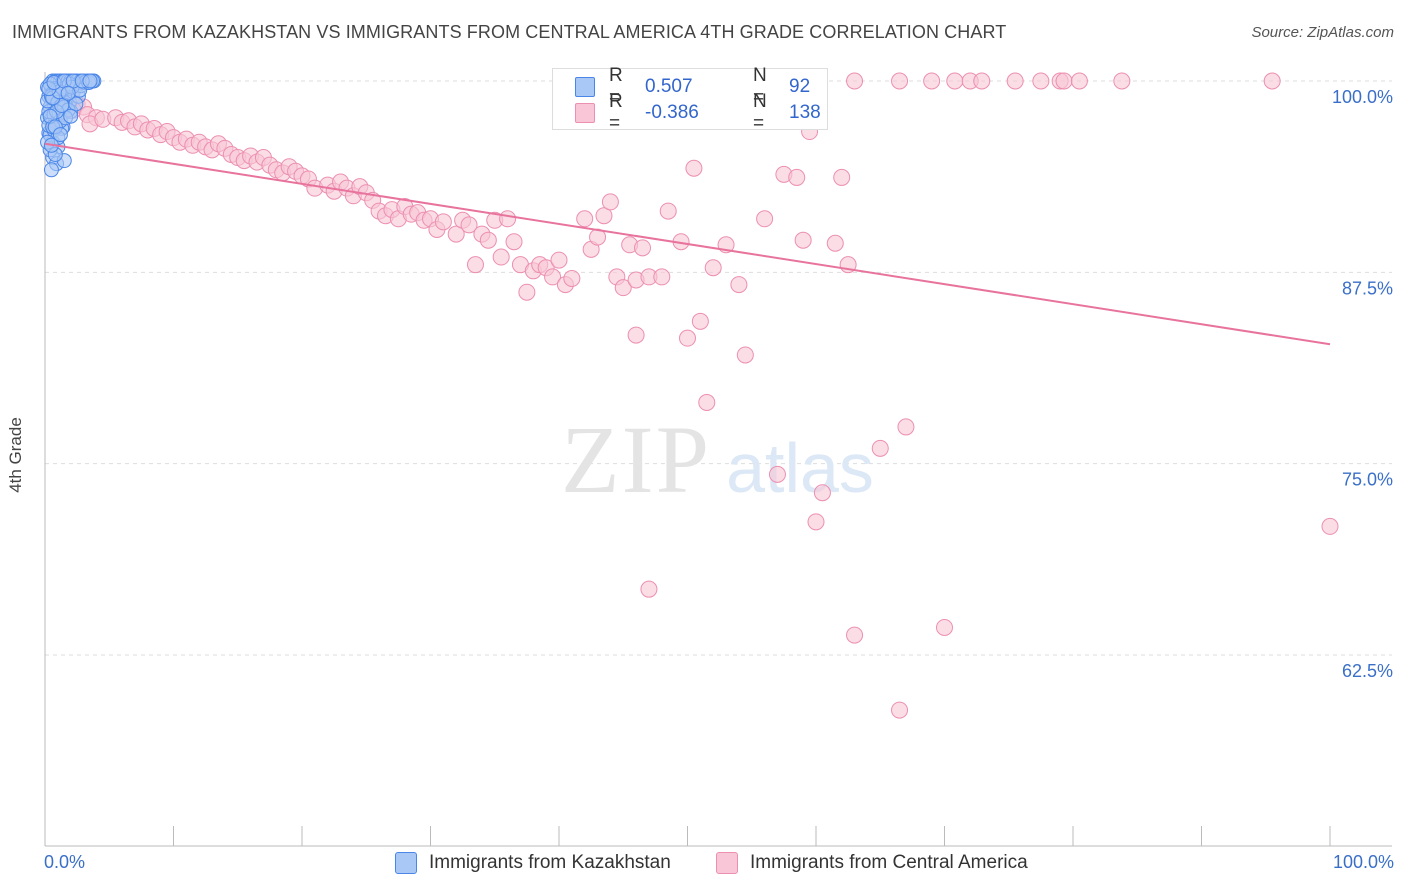 Image resolution: width=1406 pixels, height=892 pixels. What do you see at coordinates (690, 99) in the screenshot?
I see `stats-legend: R = 0.507 N = 92 R = -0.386 N = 138` at bounding box center [690, 99].